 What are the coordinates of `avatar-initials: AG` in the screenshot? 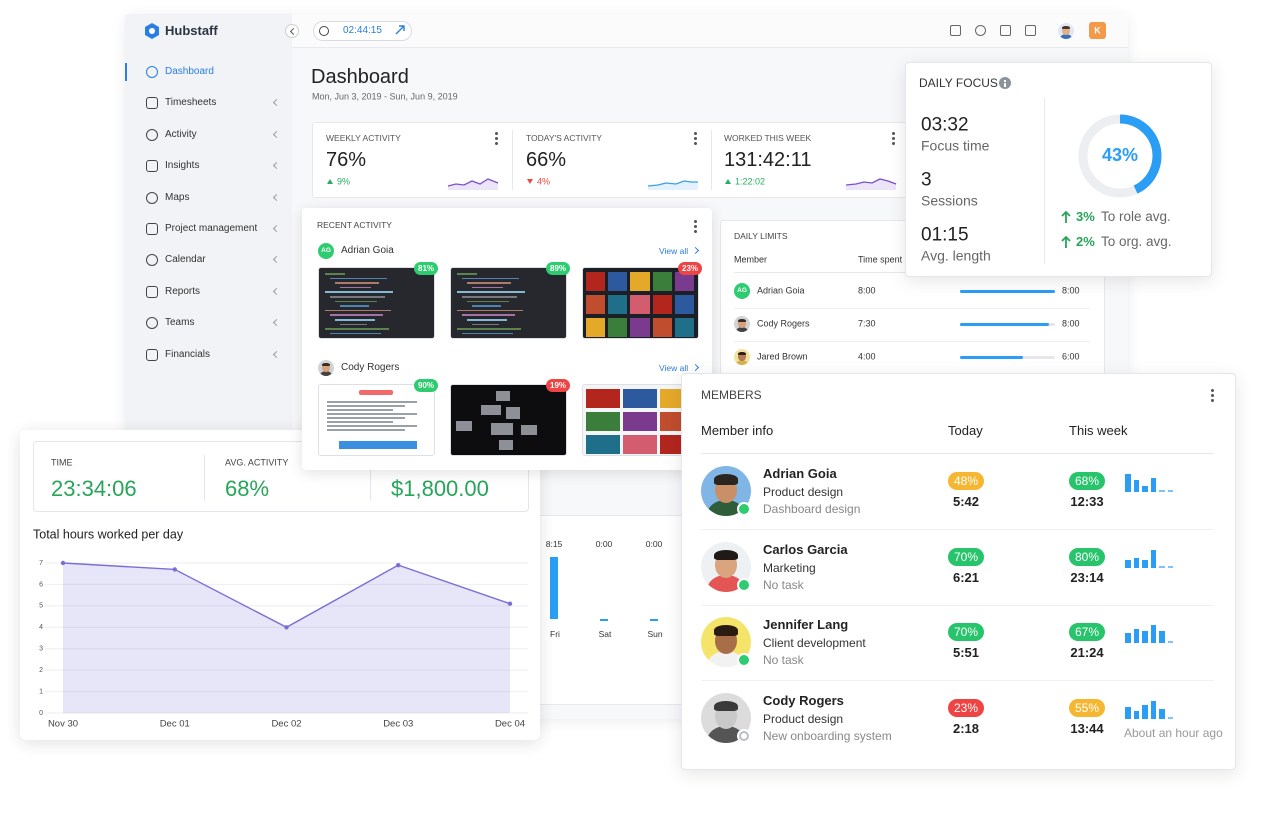 It's located at (742, 291).